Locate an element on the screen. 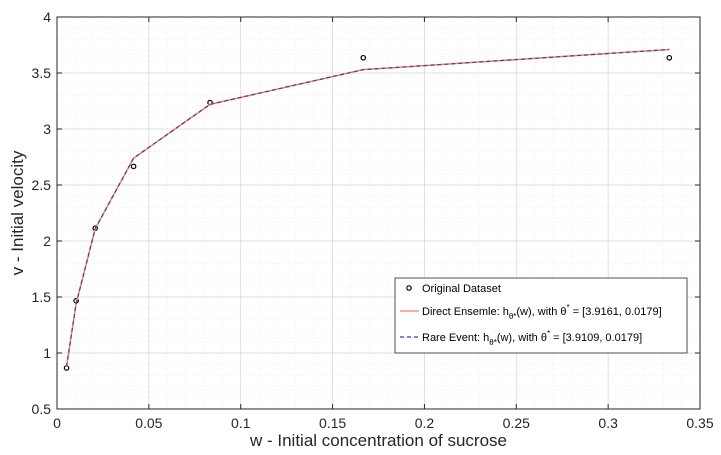 Image resolution: width=721 pixels, height=455 pixels. x-tick-label: 0.35 is located at coordinates (699, 423).